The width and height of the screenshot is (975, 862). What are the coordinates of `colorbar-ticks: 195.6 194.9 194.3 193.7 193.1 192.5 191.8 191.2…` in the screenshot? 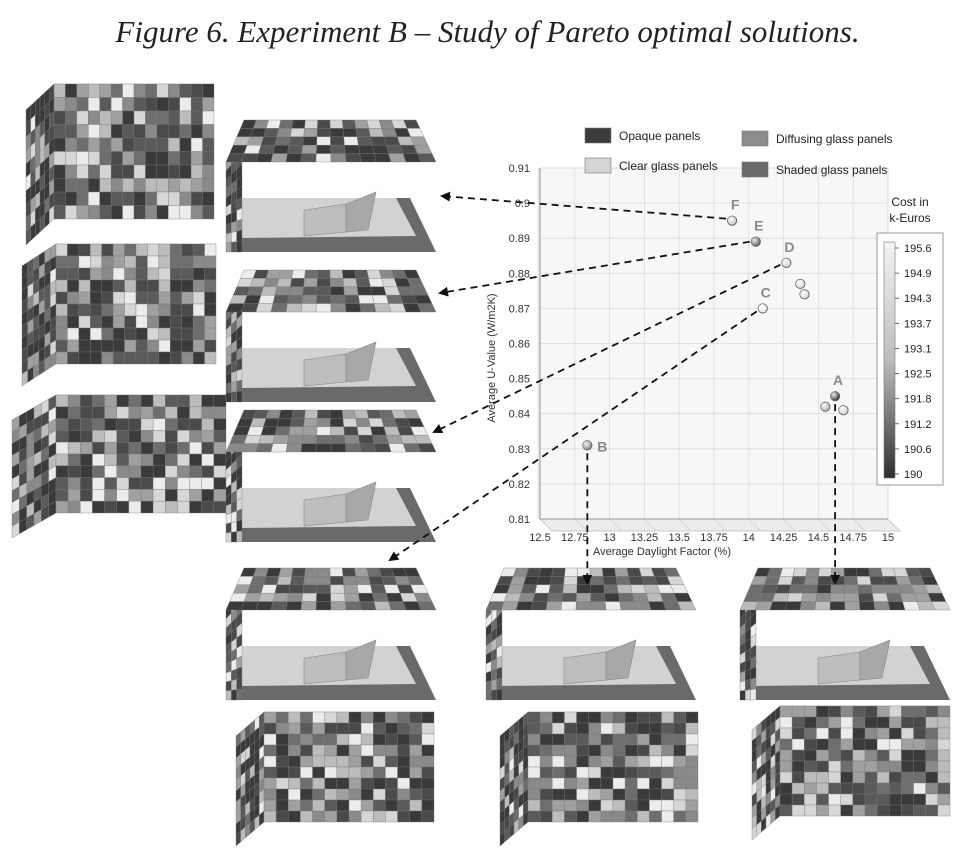 It's located at (913, 362).